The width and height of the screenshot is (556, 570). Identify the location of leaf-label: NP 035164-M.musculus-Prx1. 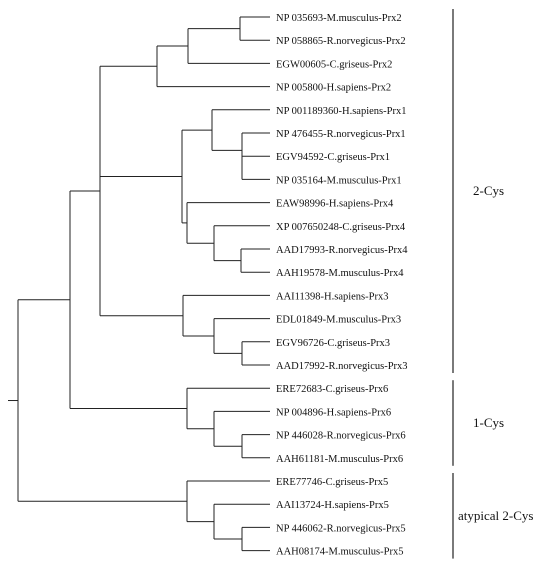
(339, 180).